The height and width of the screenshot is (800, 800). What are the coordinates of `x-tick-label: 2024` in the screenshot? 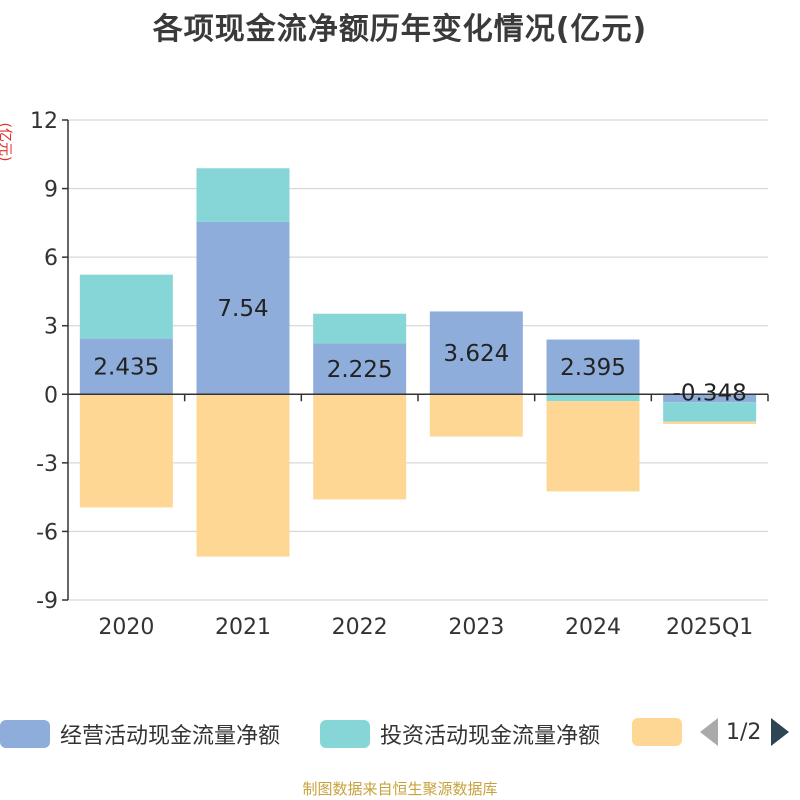 It's located at (593, 627).